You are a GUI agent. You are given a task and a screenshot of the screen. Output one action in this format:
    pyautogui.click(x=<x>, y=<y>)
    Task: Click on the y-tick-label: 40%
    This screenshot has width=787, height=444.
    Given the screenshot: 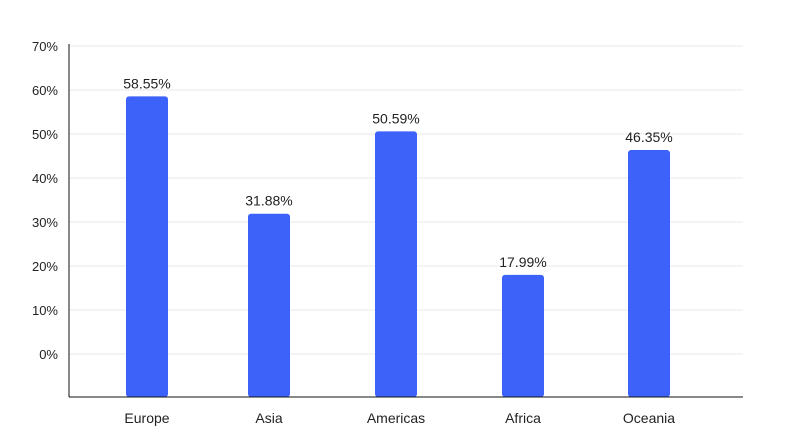 What is the action you would take?
    pyautogui.click(x=45, y=178)
    